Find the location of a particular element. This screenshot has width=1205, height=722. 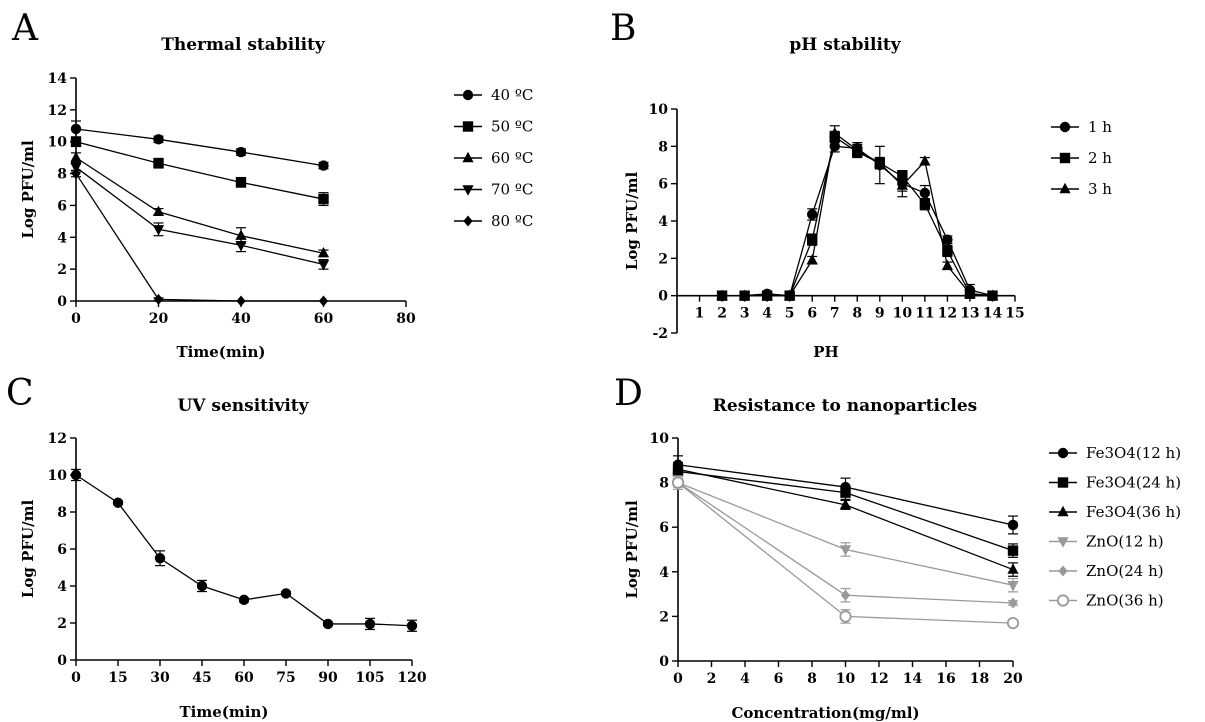

x-tick-label: 75 is located at coordinates (285, 678).